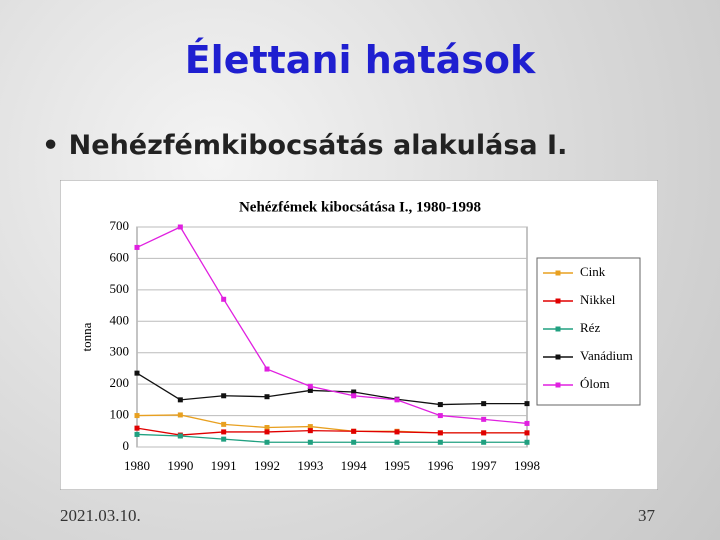 The image size is (720, 540). Describe the element at coordinates (598, 299) in the screenshot. I see `legend-label: Nikkel` at that location.